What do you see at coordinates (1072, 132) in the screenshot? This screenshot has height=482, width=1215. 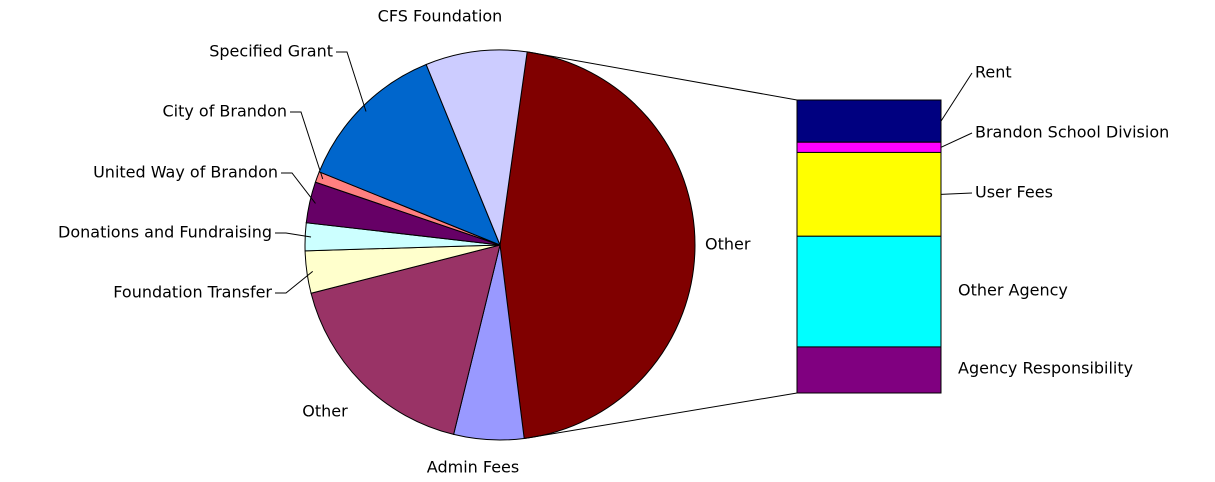 I see `bar-label: Brandon School Division` at bounding box center [1072, 132].